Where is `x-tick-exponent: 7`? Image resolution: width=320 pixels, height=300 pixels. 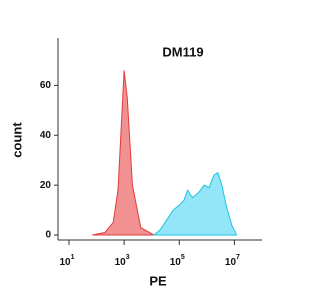 x-tick-exponent: 7 is located at coordinates (238, 257).